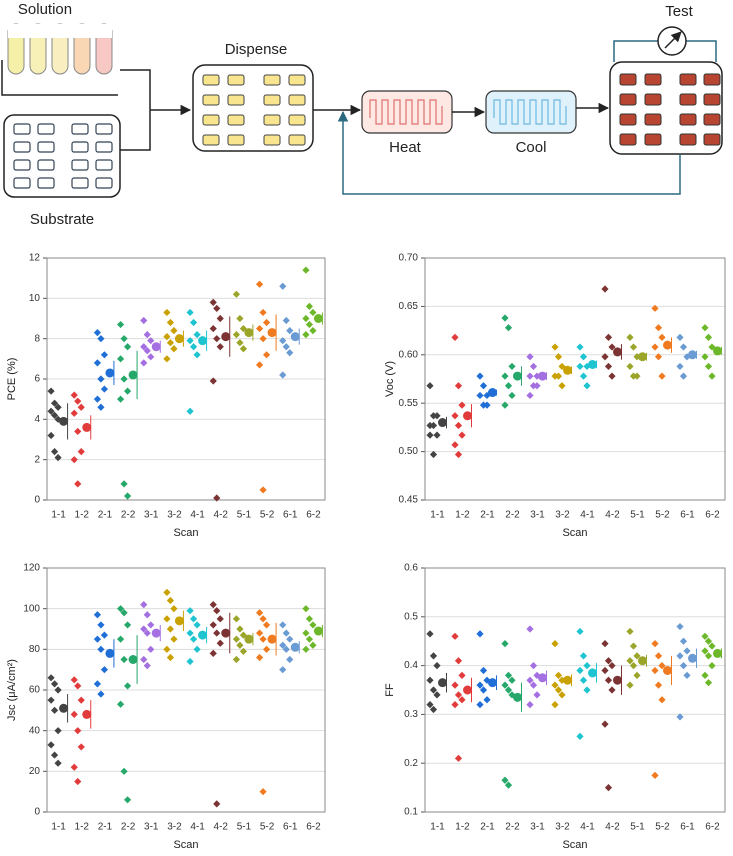 The image size is (733, 856). What do you see at coordinates (105, 827) in the screenshot?
I see `x-tick-label: 2-1` at bounding box center [105, 827].